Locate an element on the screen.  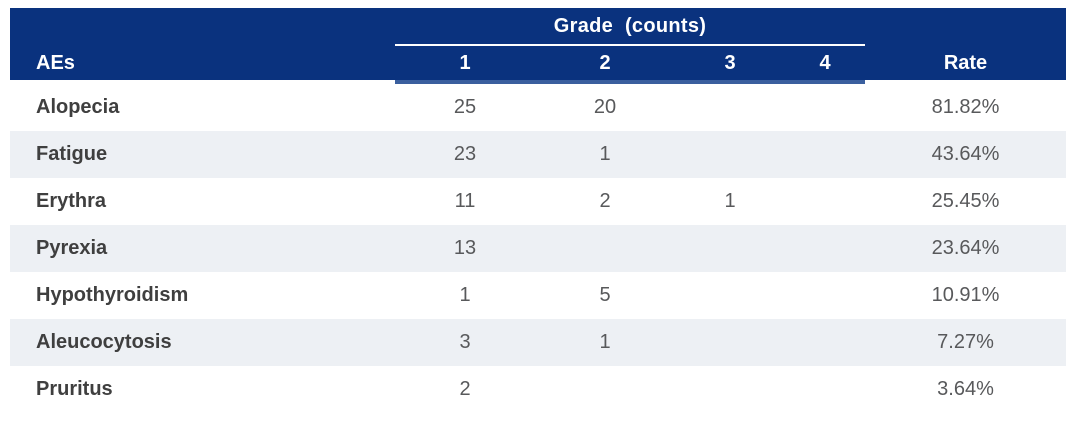
table-row-pyrexia: Pyrexia 13 23.64% is located at coordinates (538, 248).